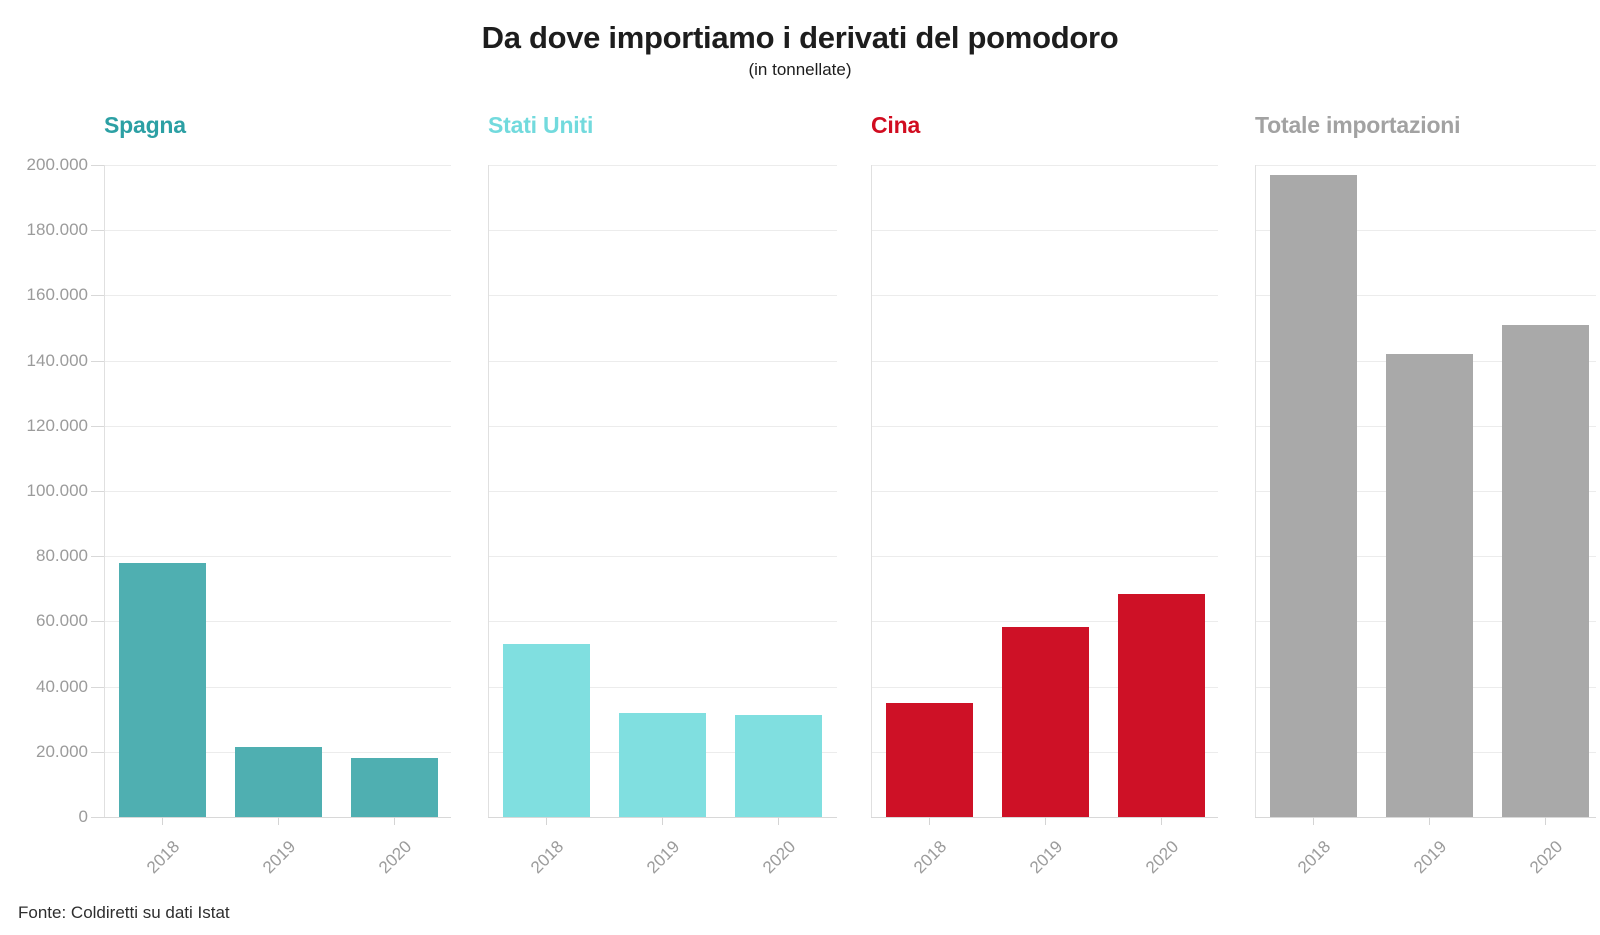 Image resolution: width=1600 pixels, height=935 pixels. Describe the element at coordinates (57, 295) in the screenshot. I see `y-tick-label: 160.000` at that location.